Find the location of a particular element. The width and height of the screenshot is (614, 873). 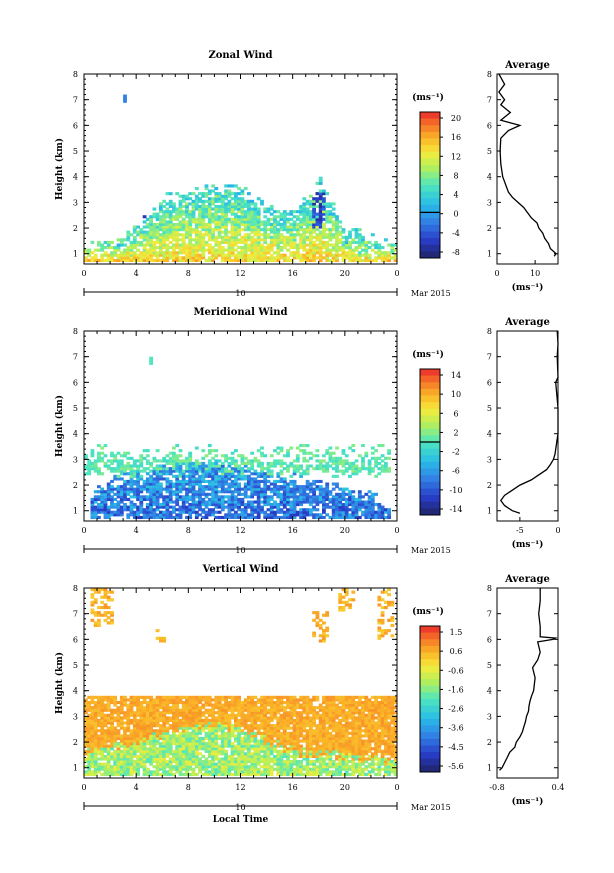

colorbar-segment is located at coordinates (430, 379).